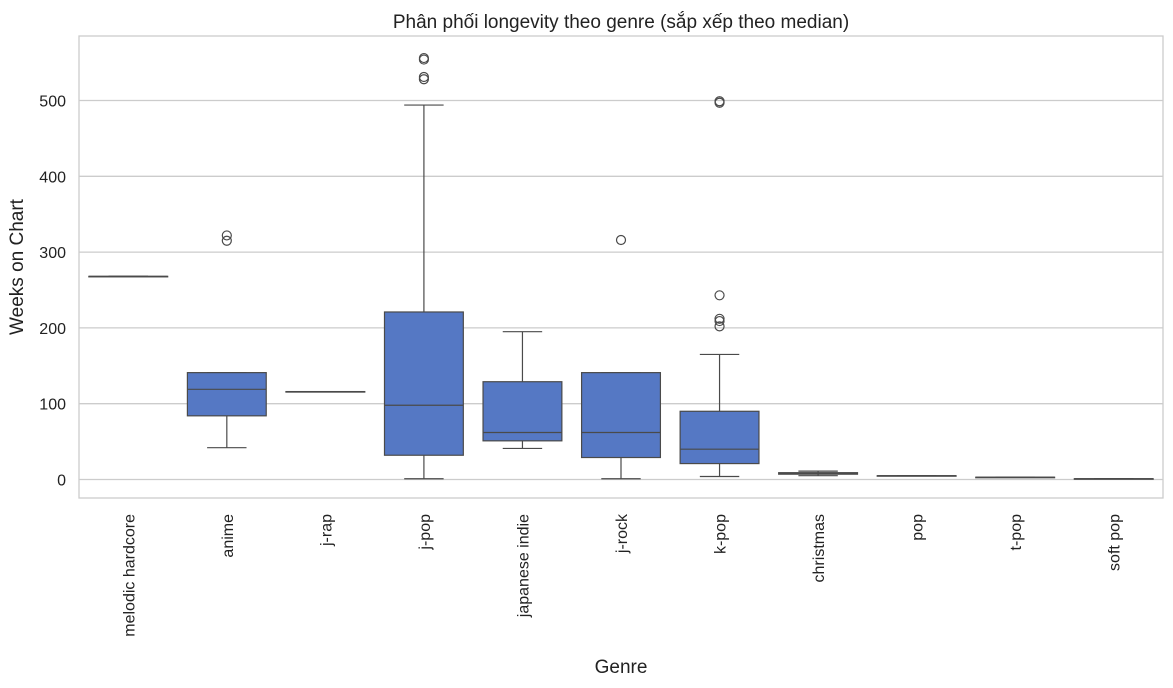 The image size is (1173, 688). What do you see at coordinates (425, 532) in the screenshot?
I see `x-tick-label: j-pop` at bounding box center [425, 532].